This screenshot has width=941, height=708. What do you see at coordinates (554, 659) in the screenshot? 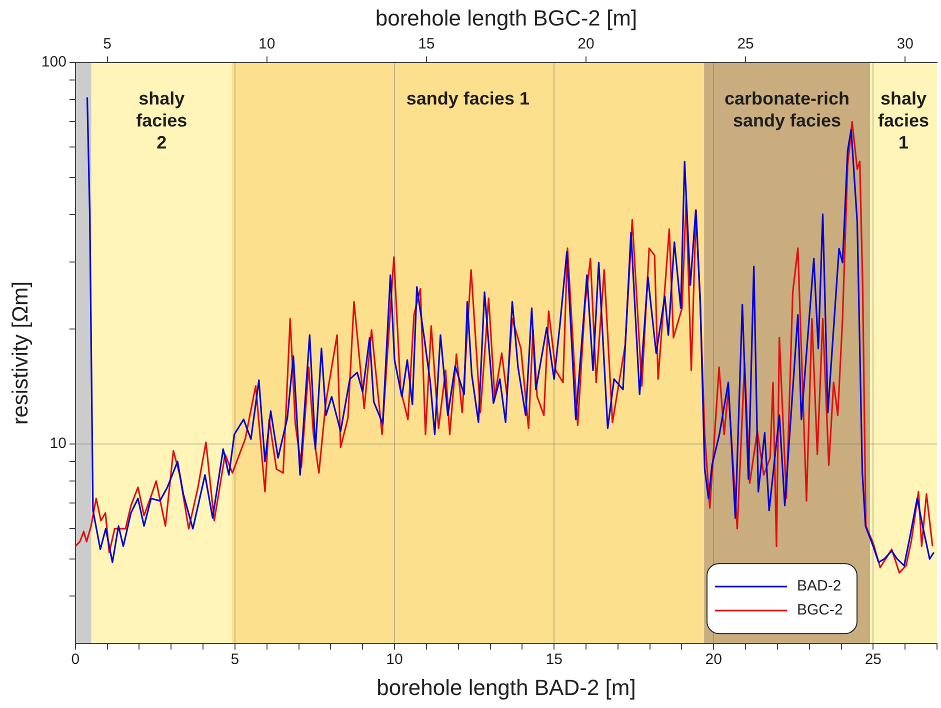
I see `x-tick-label: 15` at bounding box center [554, 659].